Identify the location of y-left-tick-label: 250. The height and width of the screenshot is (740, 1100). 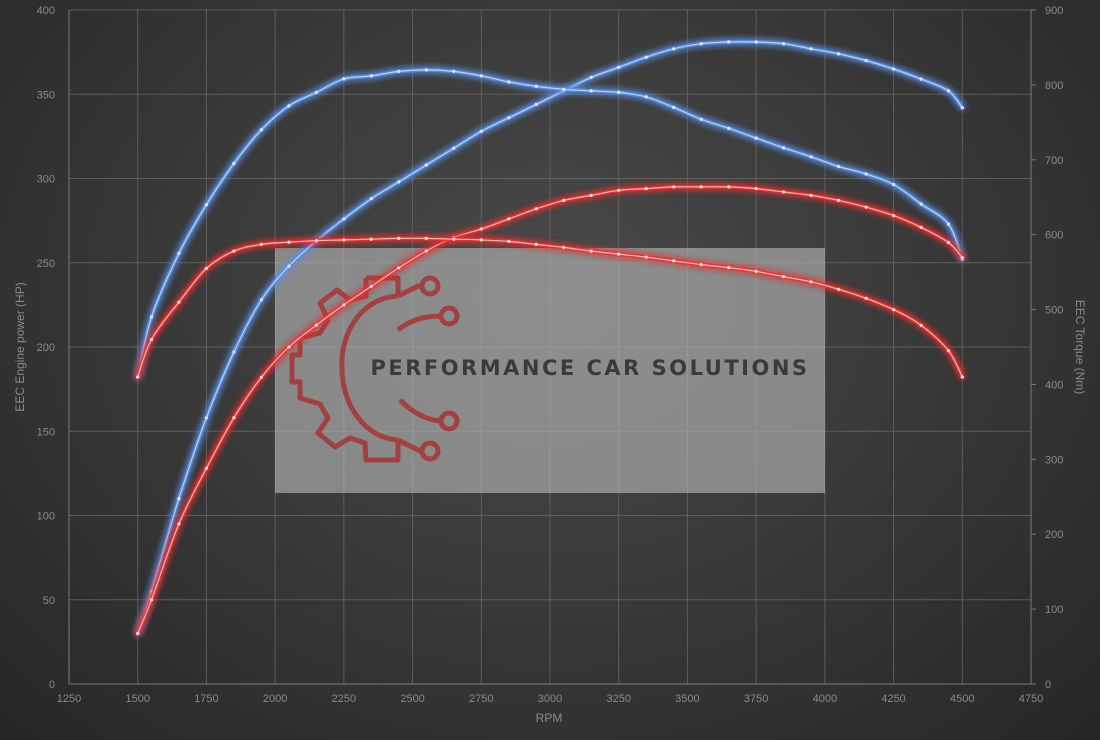
(46, 264).